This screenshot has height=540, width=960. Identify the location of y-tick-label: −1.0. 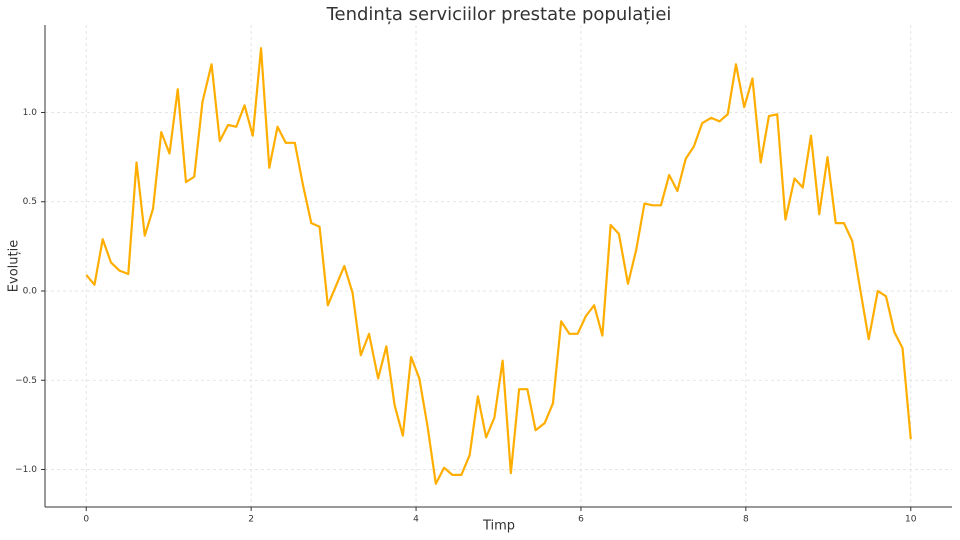
(26, 470).